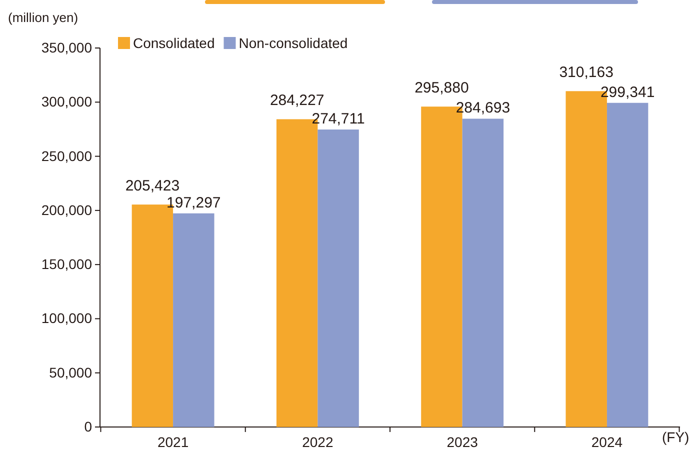  Describe the element at coordinates (586, 73) in the screenshot. I see `data-label: 310,163` at that location.